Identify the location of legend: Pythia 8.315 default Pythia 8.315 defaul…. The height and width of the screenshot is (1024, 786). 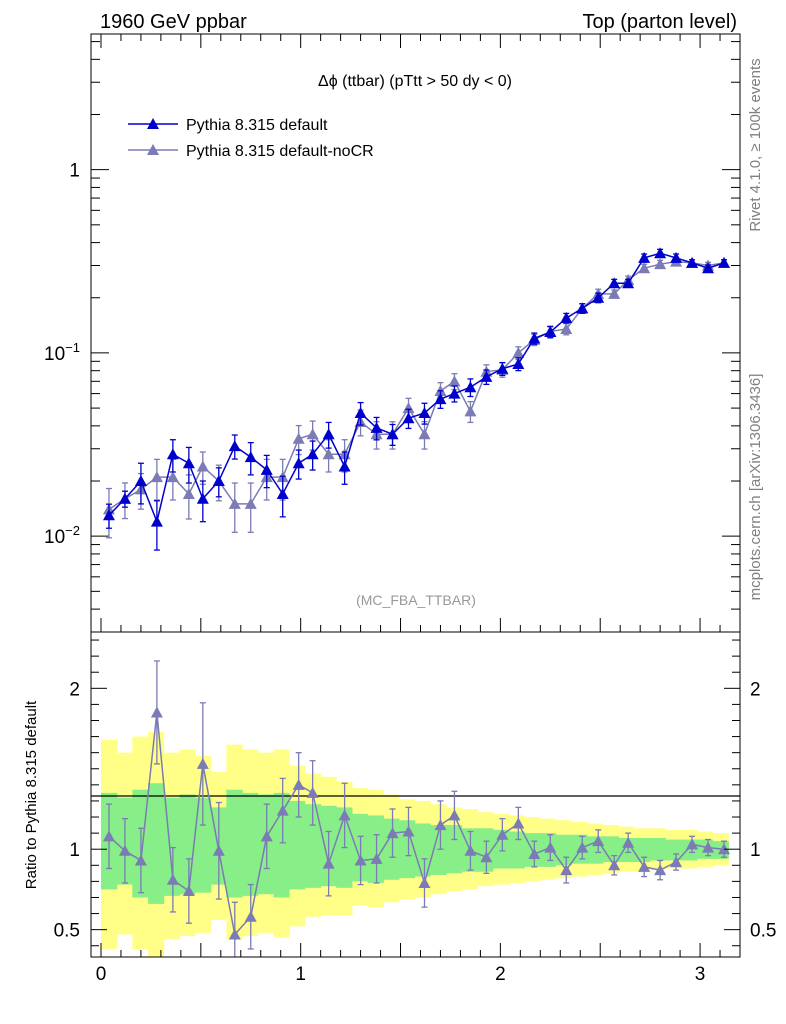
(251, 138).